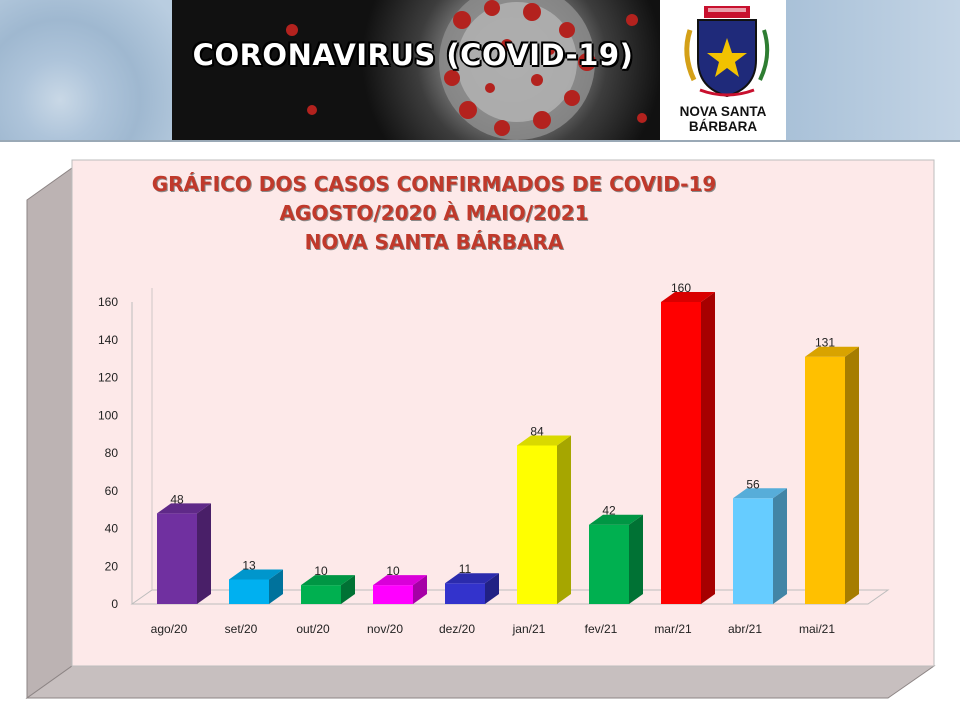 The image size is (960, 720). What do you see at coordinates (723, 126) in the screenshot?
I see `logo-line-2: BÁRBARA` at bounding box center [723, 126].